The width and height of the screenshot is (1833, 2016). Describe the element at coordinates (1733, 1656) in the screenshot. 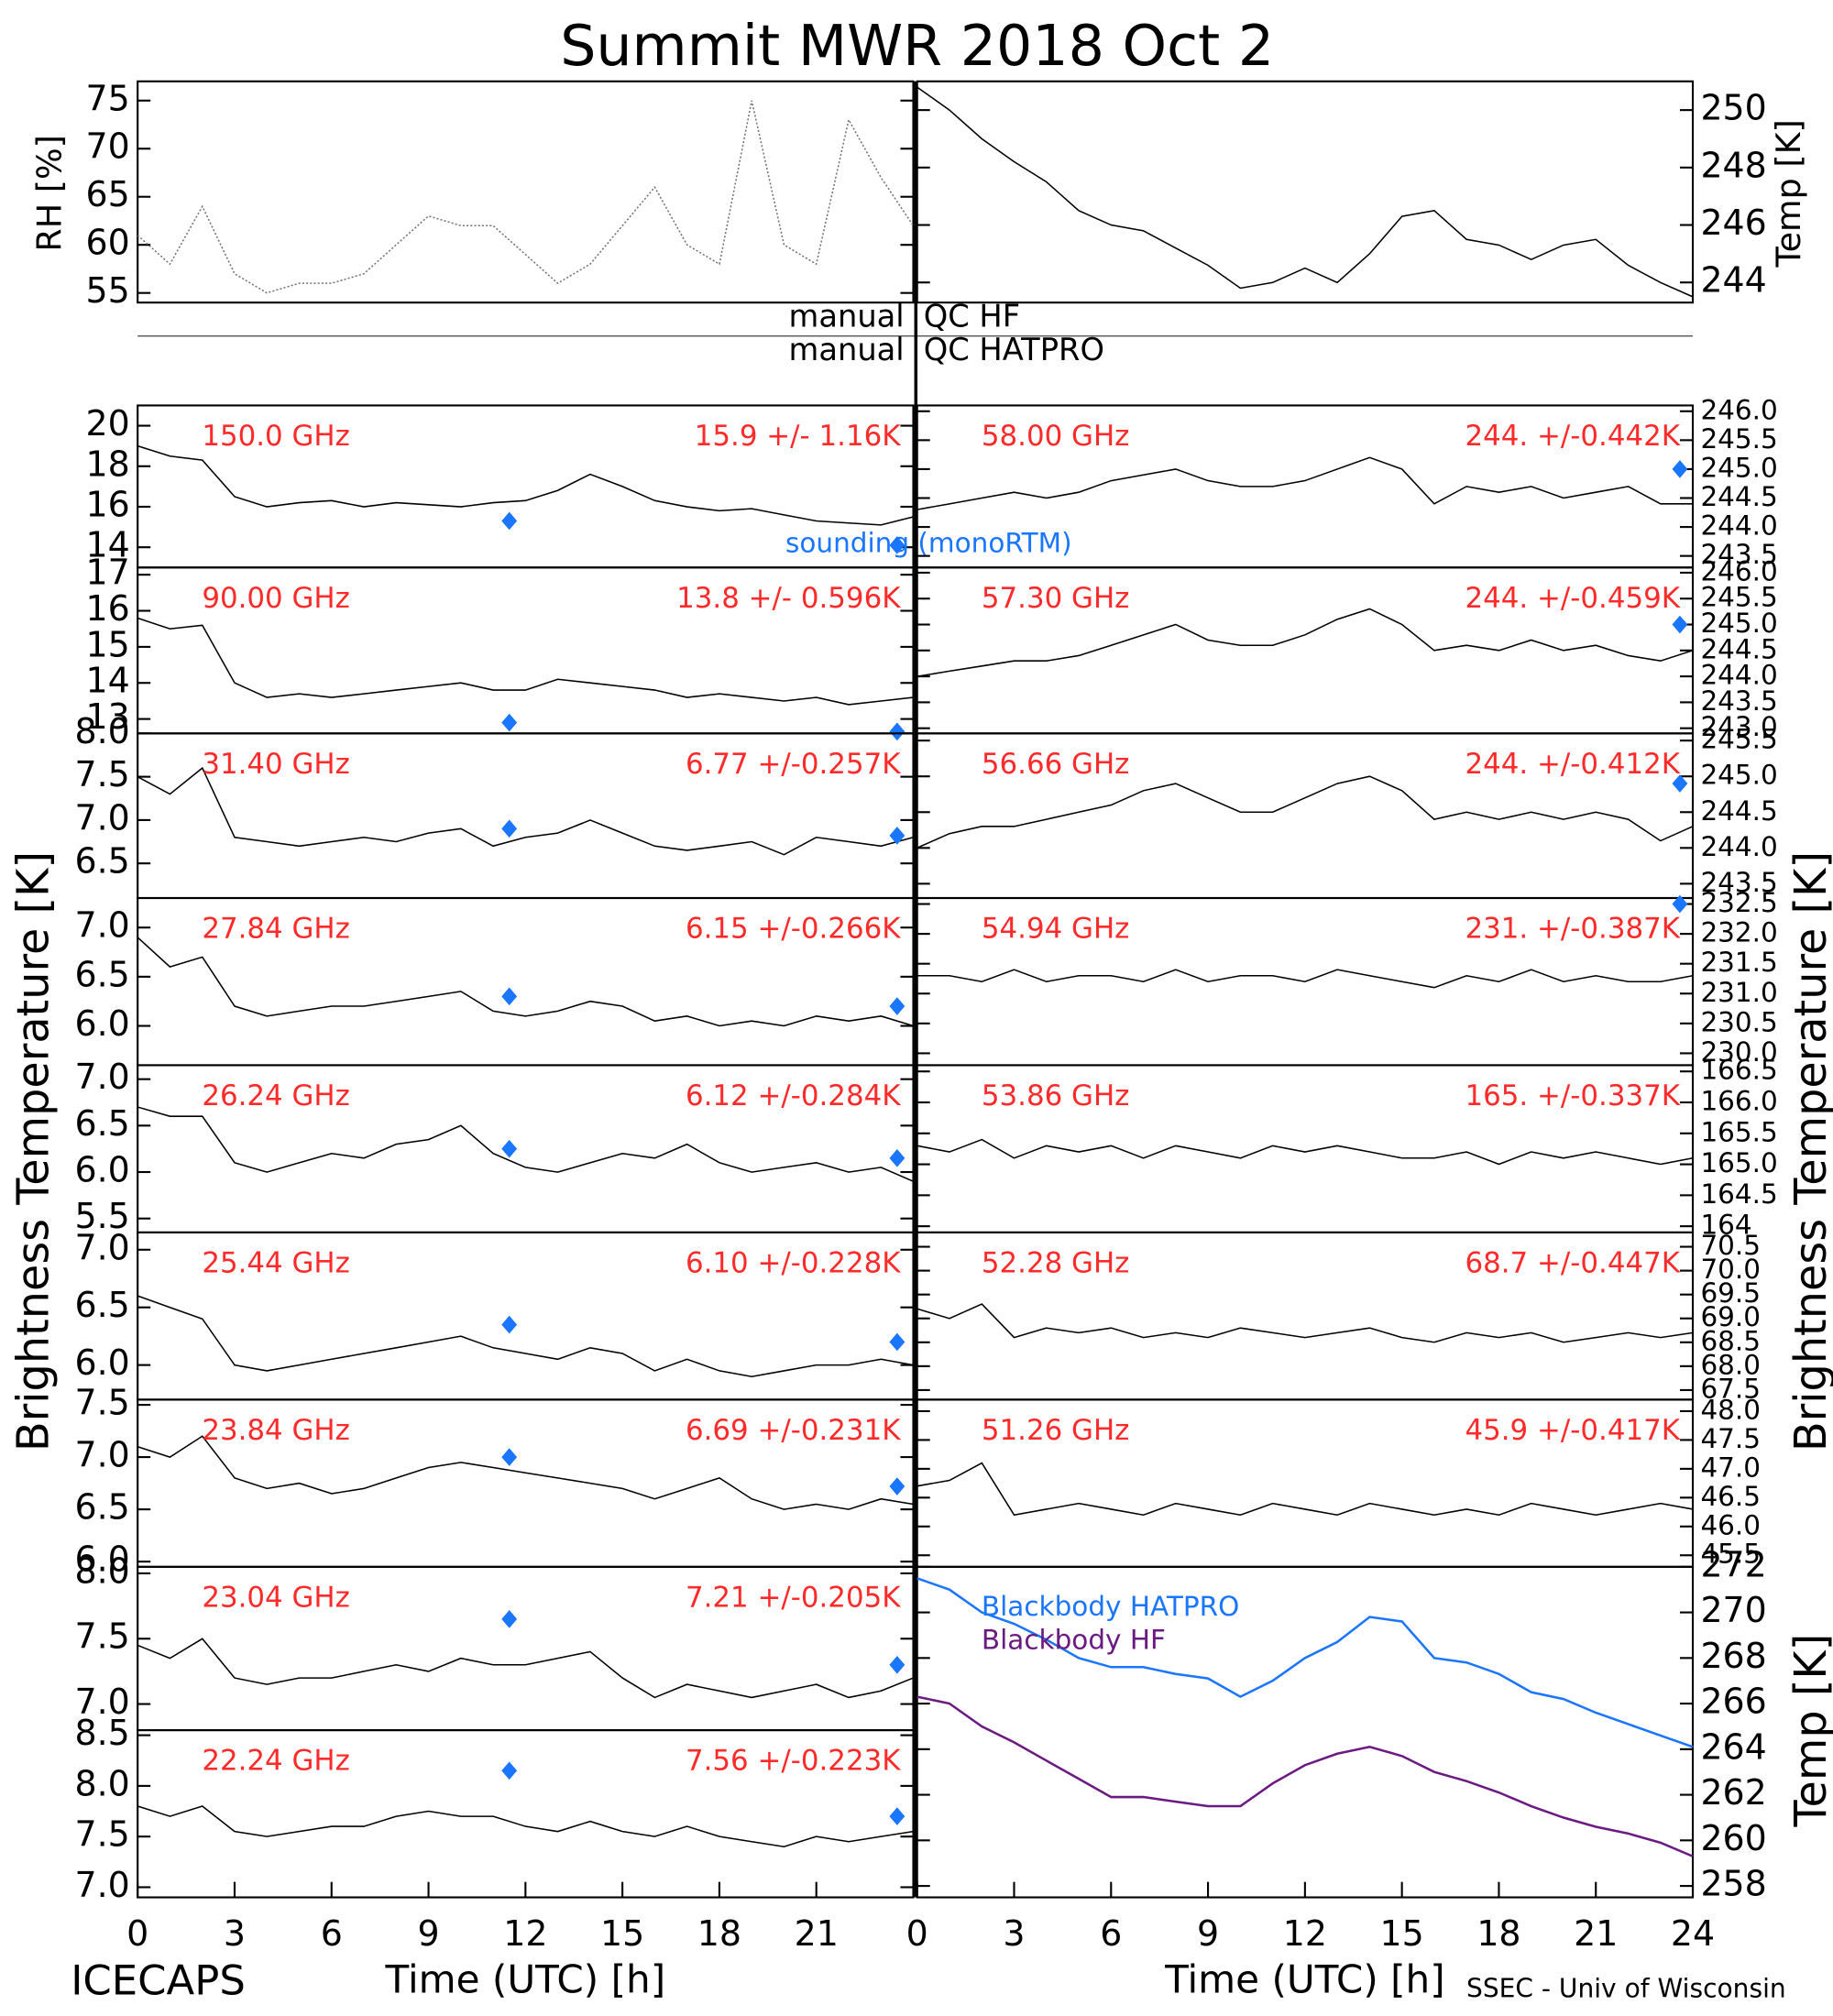

I see `y-tick-label: 268` at that location.